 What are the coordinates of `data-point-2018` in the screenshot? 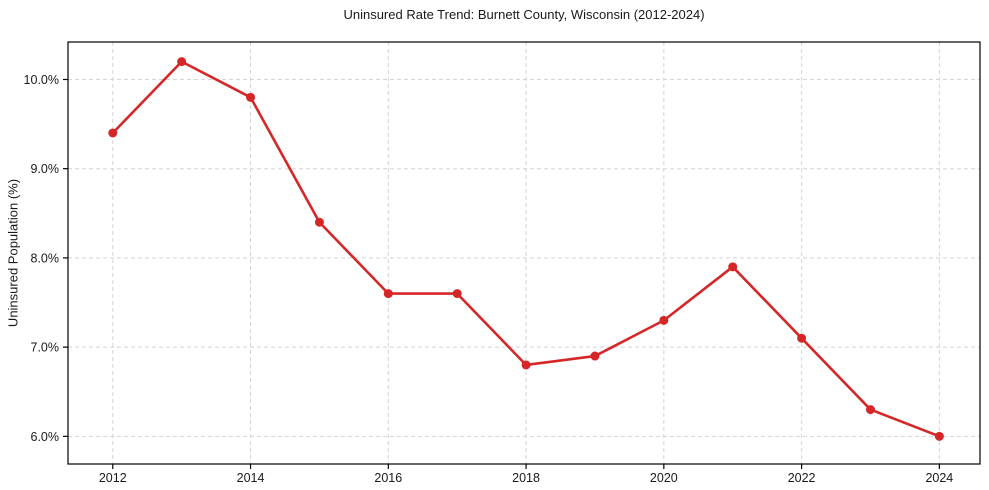 It's located at (526, 365).